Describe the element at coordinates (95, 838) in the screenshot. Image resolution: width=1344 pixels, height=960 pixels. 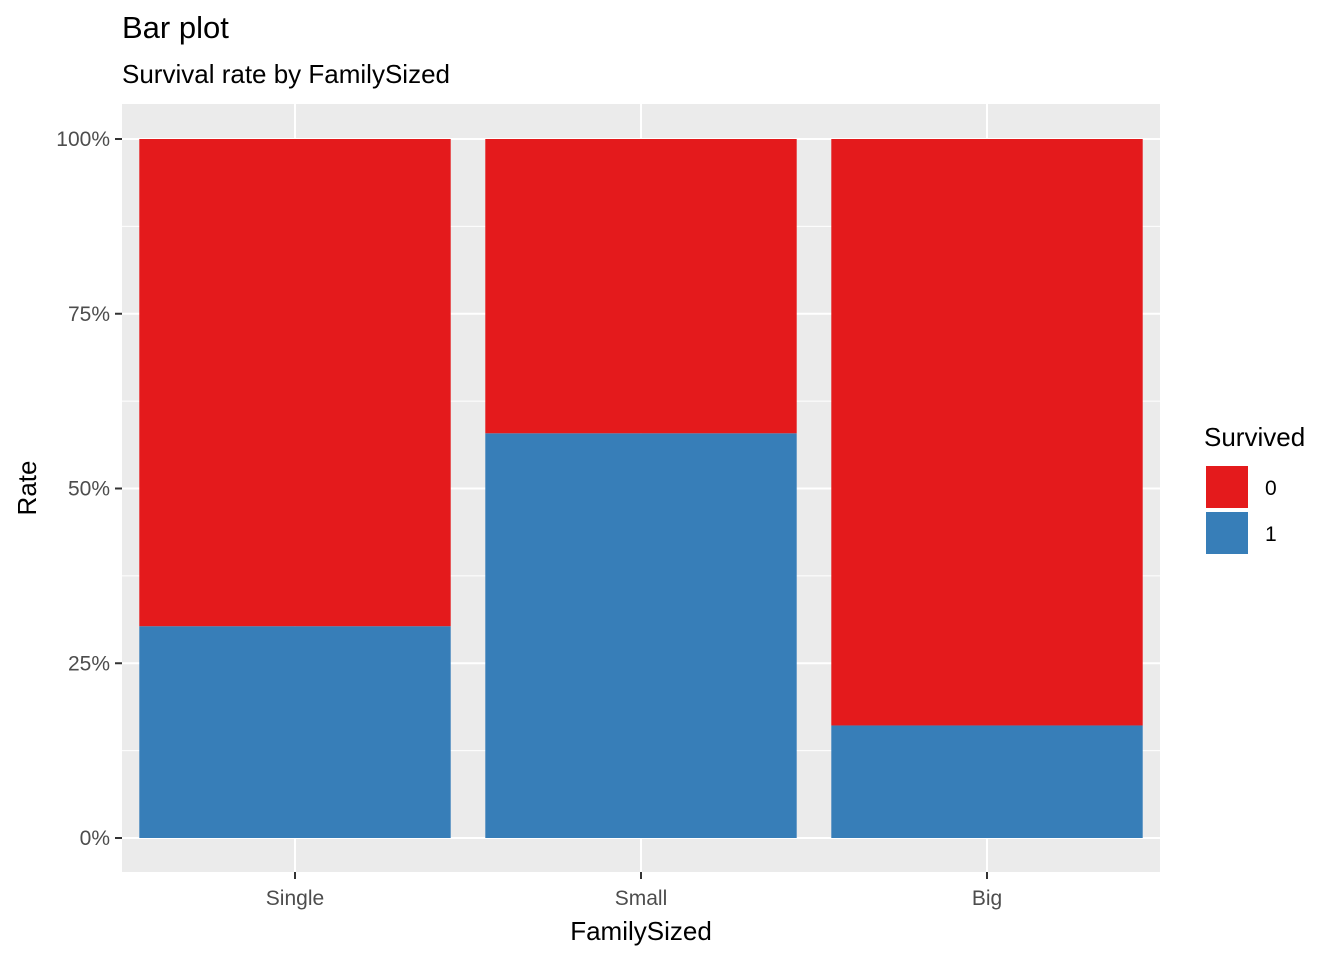
I see `y-tick-label: 0%` at that location.